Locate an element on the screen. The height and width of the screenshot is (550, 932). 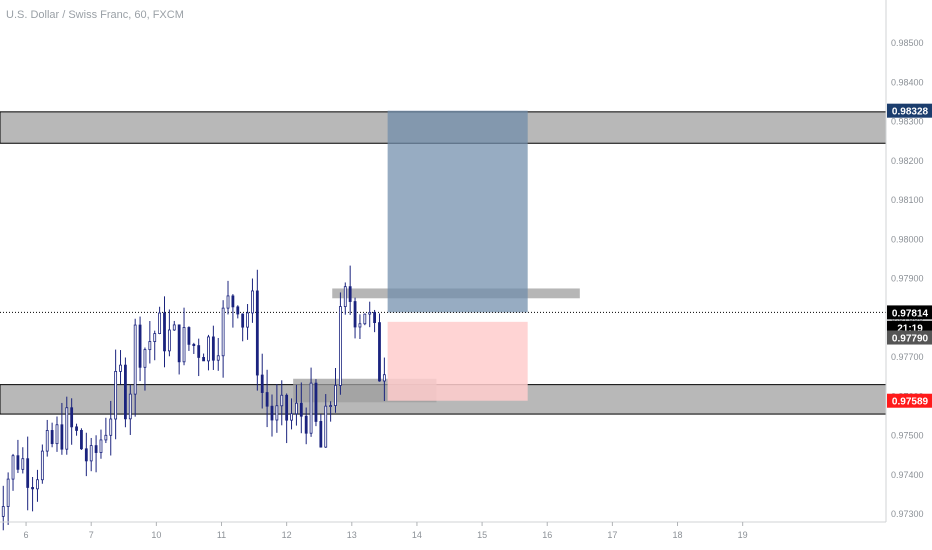
x-tick-label: 19 is located at coordinates (743, 535).